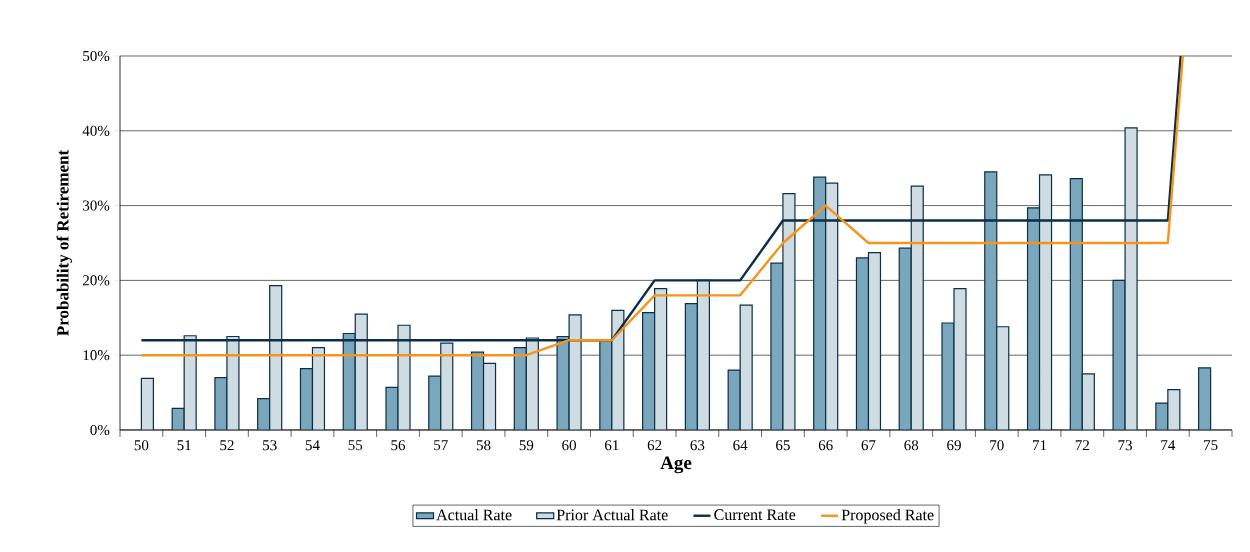  What do you see at coordinates (569, 445) in the screenshot?
I see `x-tick-label: 60` at bounding box center [569, 445].